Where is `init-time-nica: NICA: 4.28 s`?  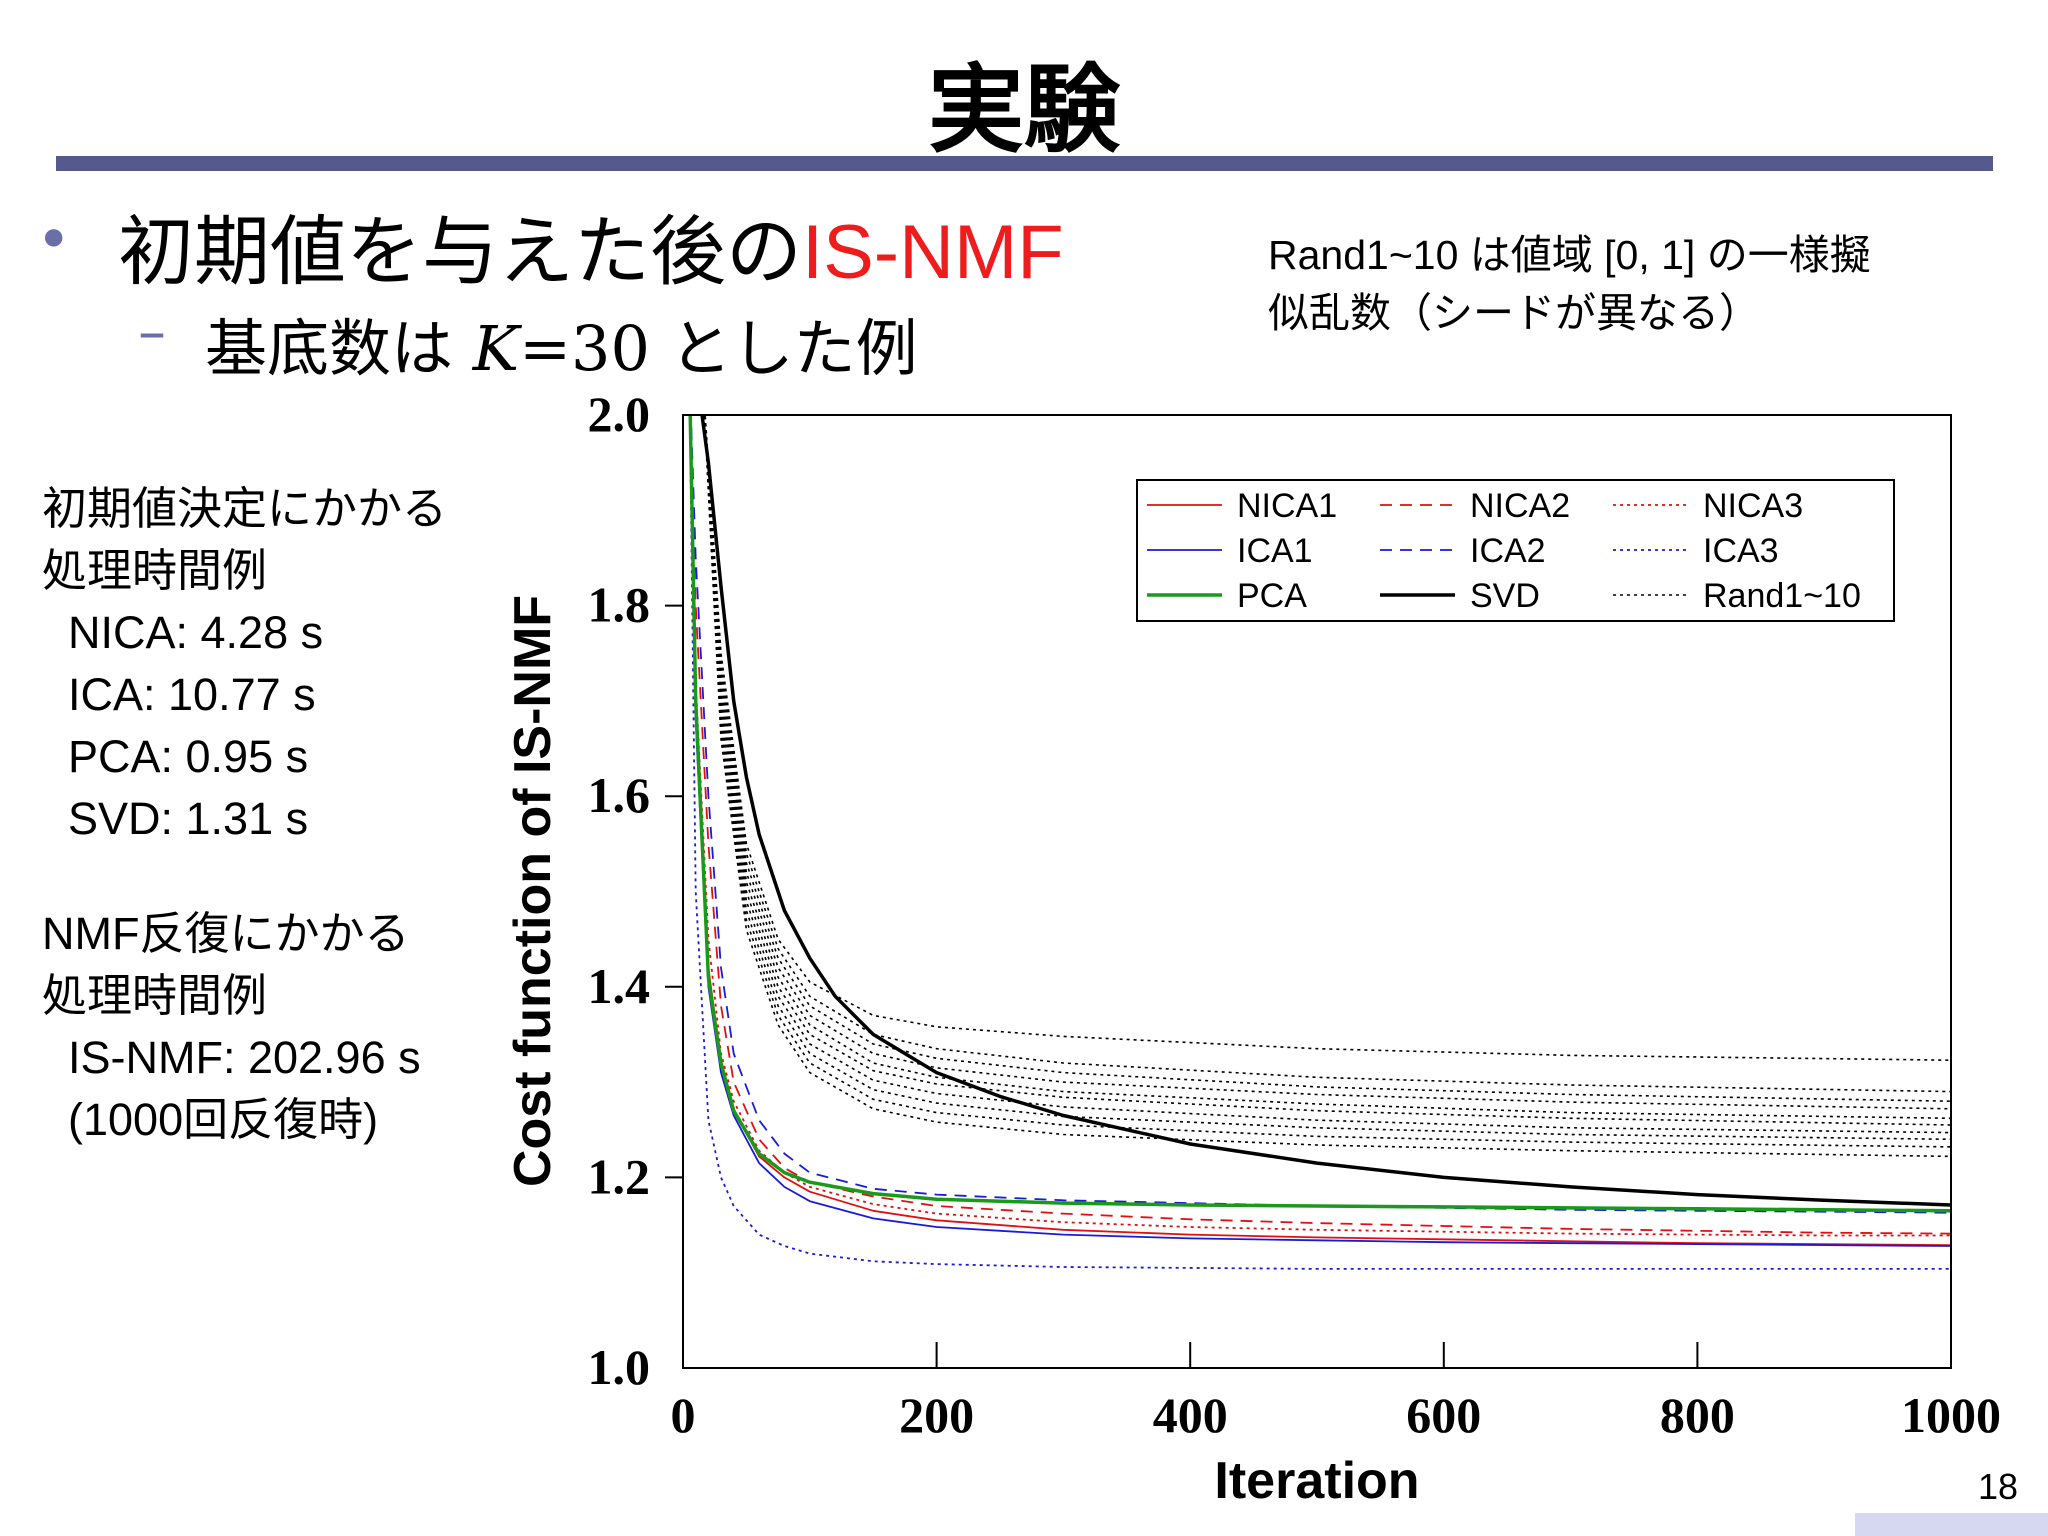 init-time-nica: NICA: 4.28 s is located at coordinates (196, 632).